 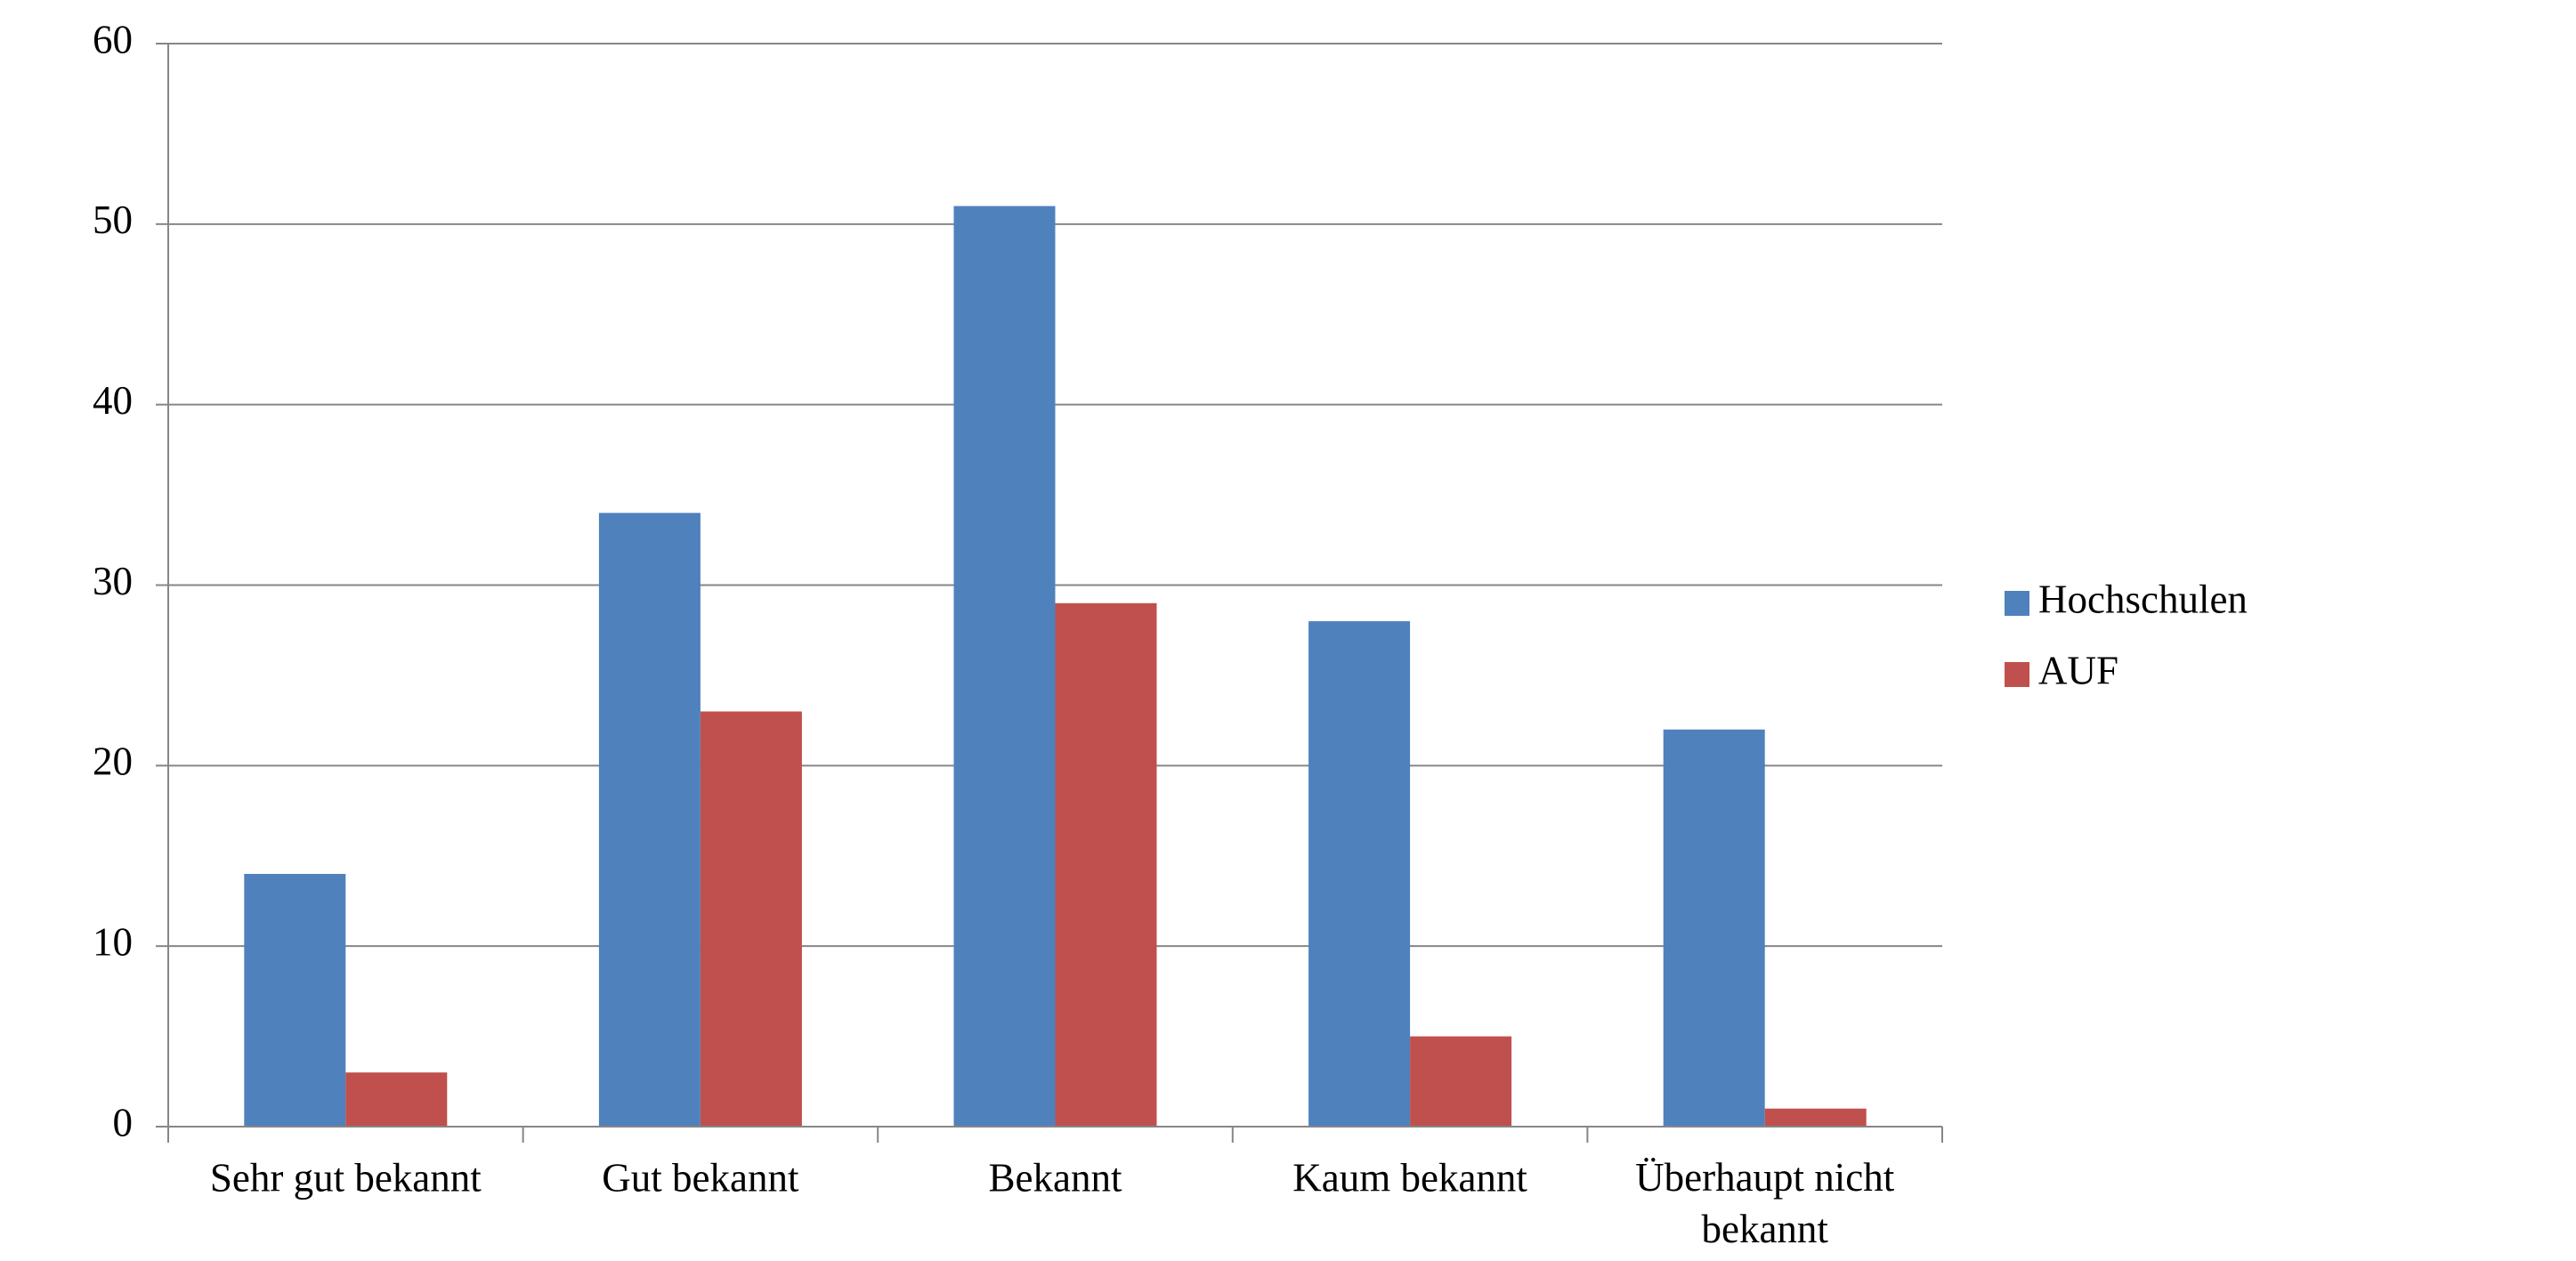 What do you see at coordinates (2143, 599) in the screenshot?
I see `legend-label: Hochschulen` at bounding box center [2143, 599].